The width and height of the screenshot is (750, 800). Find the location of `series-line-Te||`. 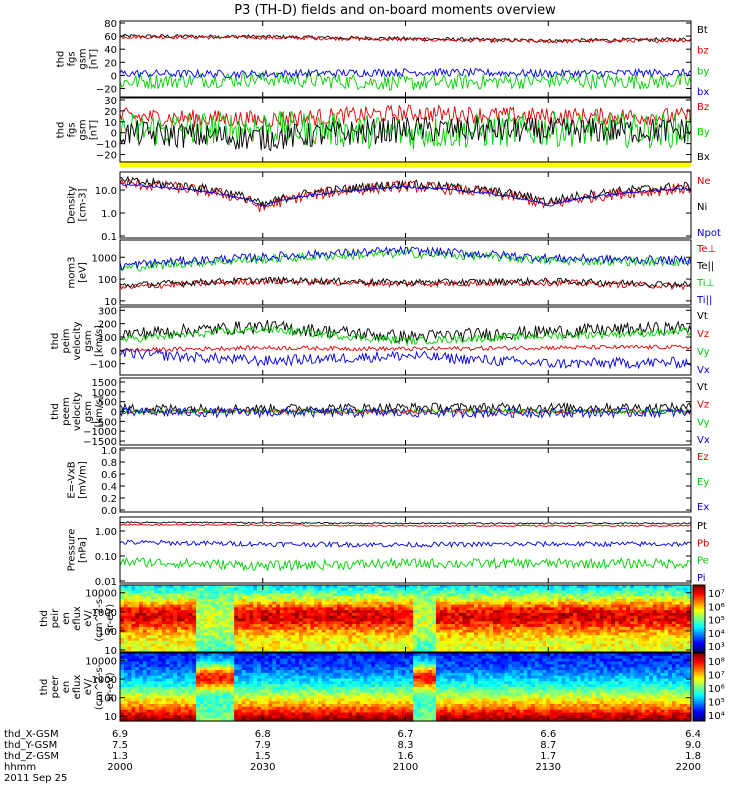

series-line-Te|| is located at coordinates (405, 282).